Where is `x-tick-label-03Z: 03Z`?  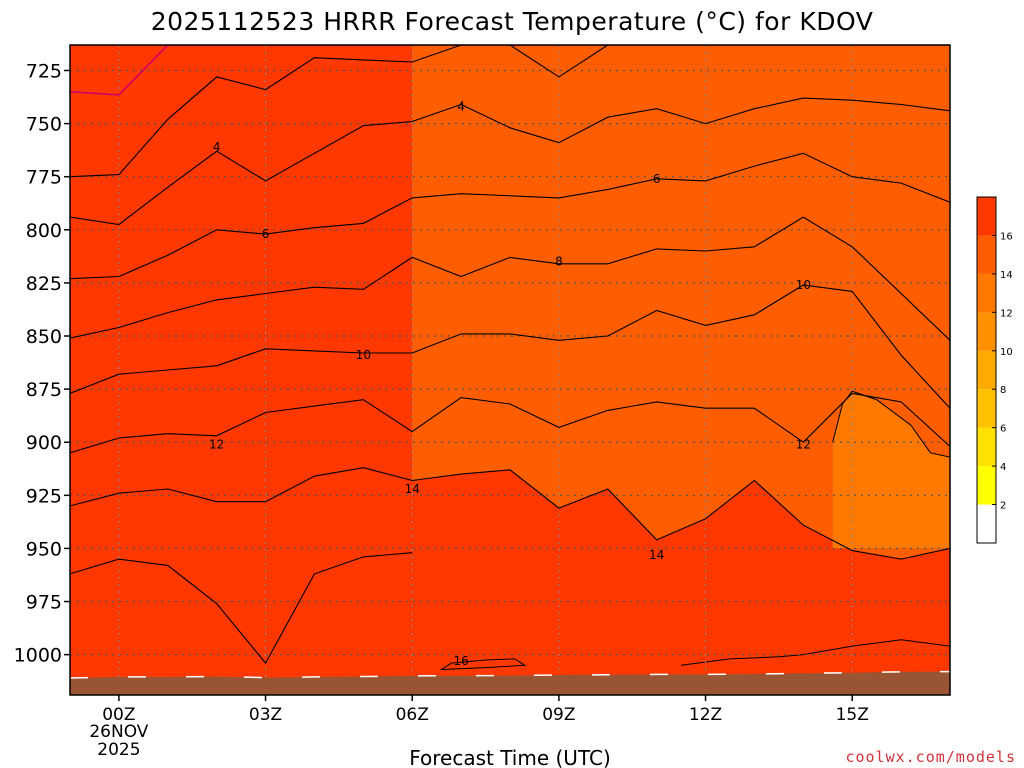 x-tick-label-03Z: 03Z is located at coordinates (265, 715).